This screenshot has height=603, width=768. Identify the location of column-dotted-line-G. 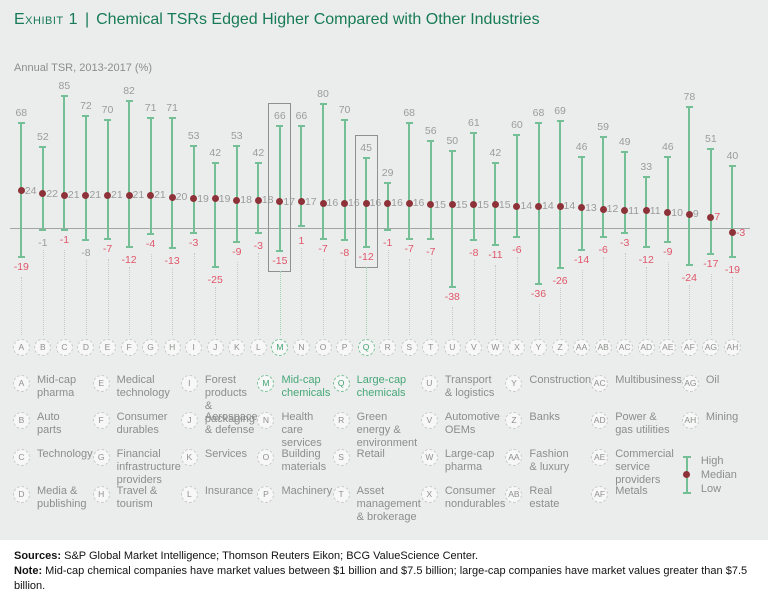
(151, 294).